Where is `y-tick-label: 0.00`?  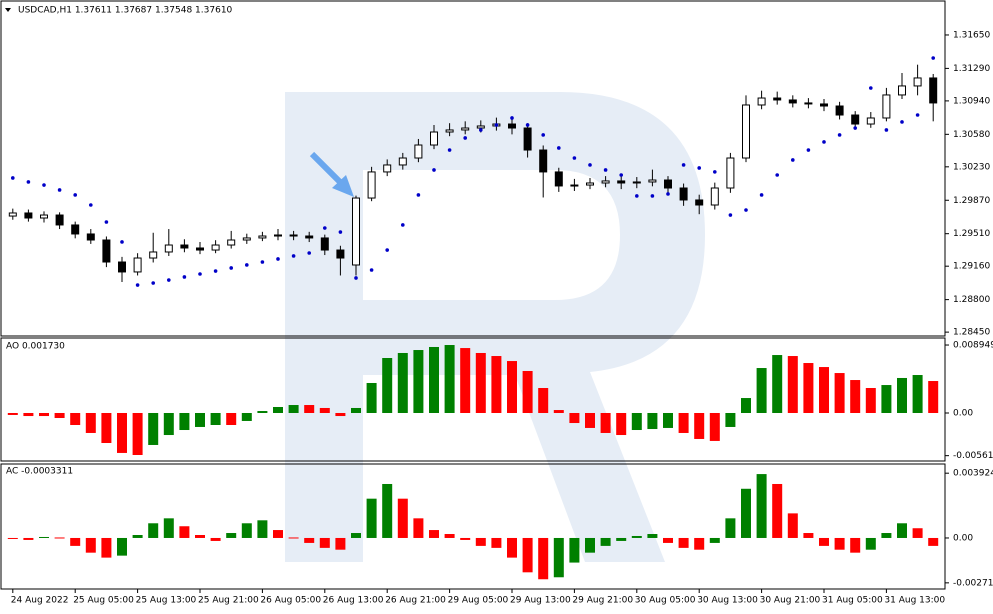 y-tick-label: 0.00 is located at coordinates (963, 413).